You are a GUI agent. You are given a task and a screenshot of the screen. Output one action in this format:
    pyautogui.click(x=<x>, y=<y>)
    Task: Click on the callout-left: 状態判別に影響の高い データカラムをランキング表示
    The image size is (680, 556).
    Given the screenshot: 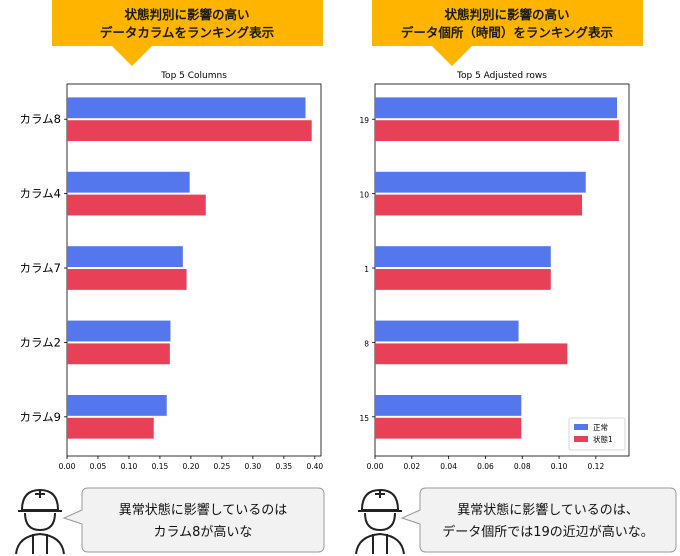 What is the action you would take?
    pyautogui.click(x=187, y=33)
    